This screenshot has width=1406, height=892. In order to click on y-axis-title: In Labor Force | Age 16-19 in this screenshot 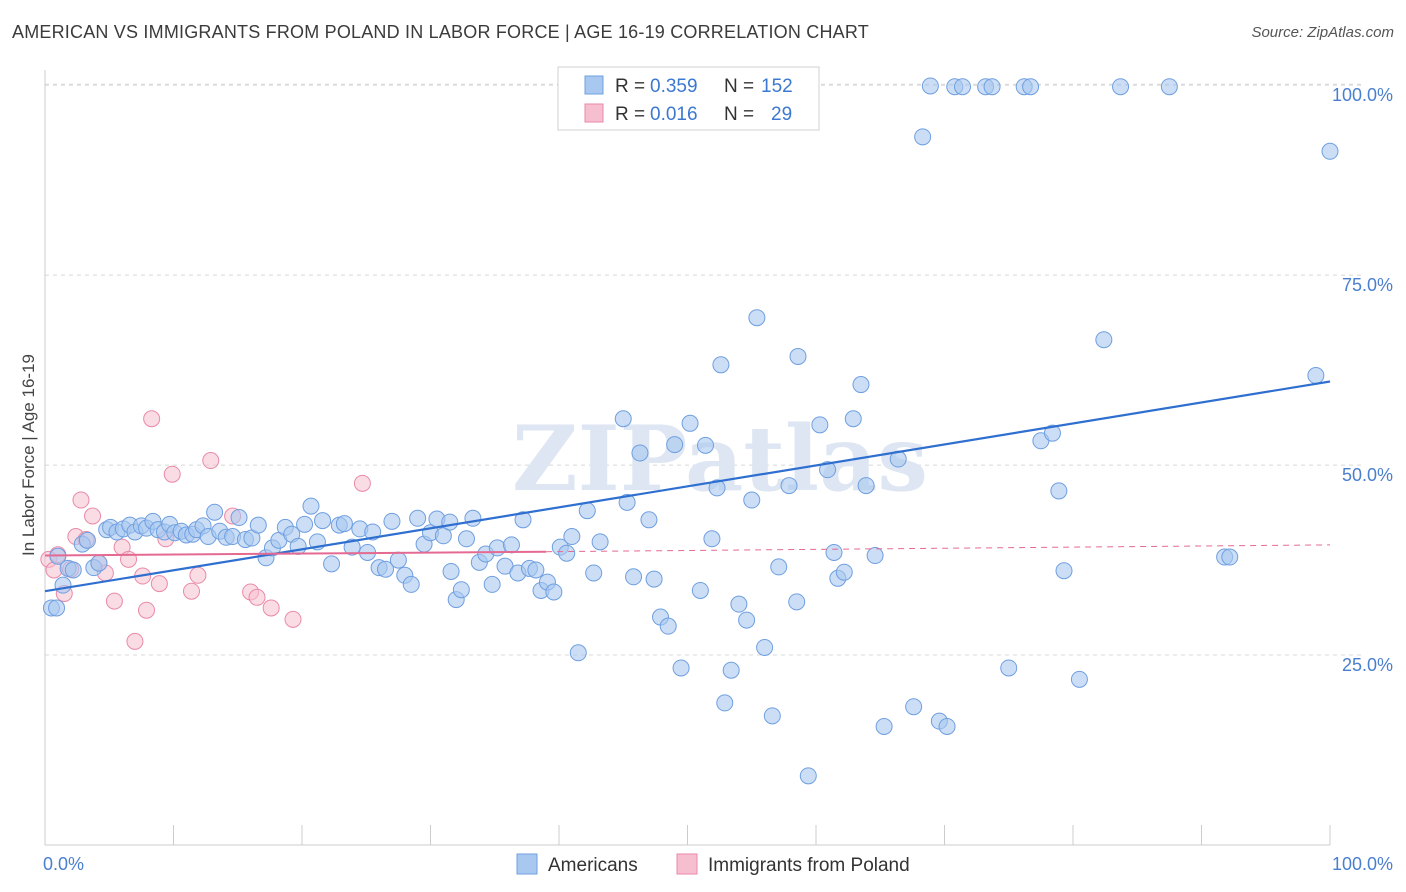, I will do `click(28, 455)`.